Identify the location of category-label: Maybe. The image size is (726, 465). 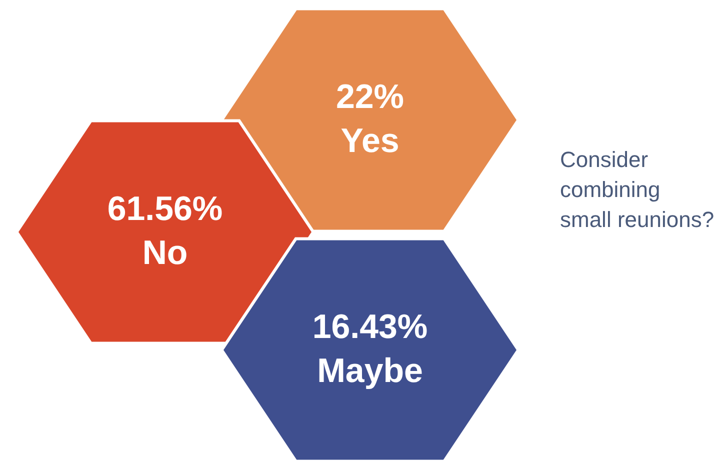
(370, 371).